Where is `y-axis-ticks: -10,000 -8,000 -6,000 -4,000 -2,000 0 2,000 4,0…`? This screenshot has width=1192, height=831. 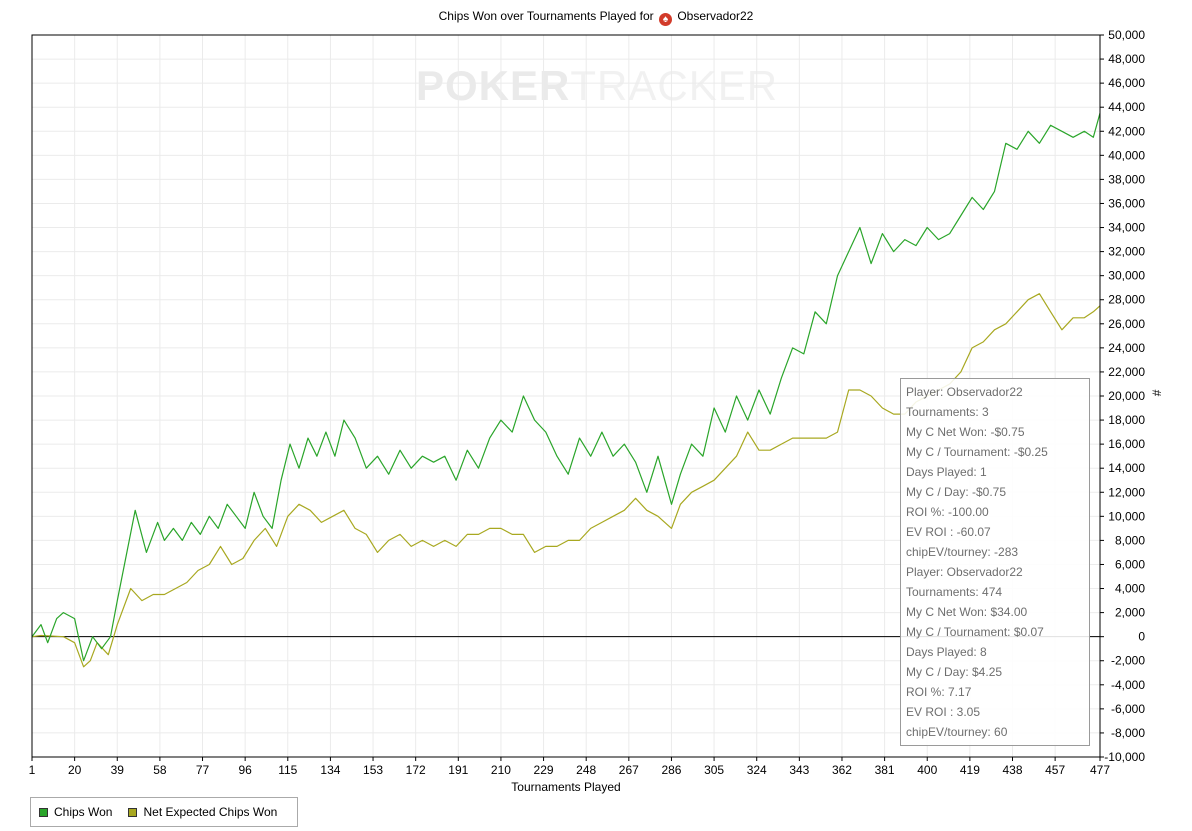
y-axis-ticks: -10,000 -8,000 -6,000 -4,000 -2,000 0 2,000 4,0… is located at coordinates (1122, 396).